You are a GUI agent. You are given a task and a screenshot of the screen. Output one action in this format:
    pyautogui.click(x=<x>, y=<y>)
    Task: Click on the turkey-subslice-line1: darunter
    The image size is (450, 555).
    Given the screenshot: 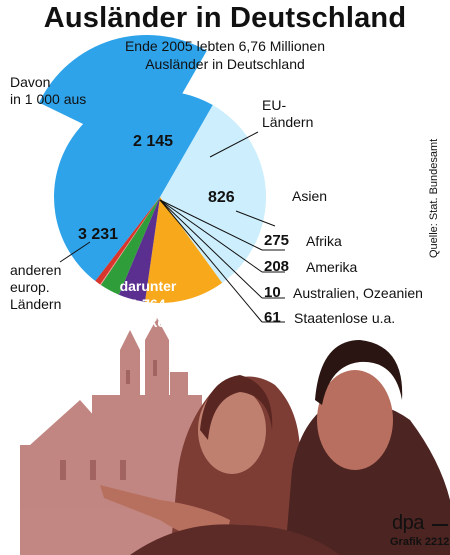 What is the action you would take?
    pyautogui.click(x=148, y=286)
    